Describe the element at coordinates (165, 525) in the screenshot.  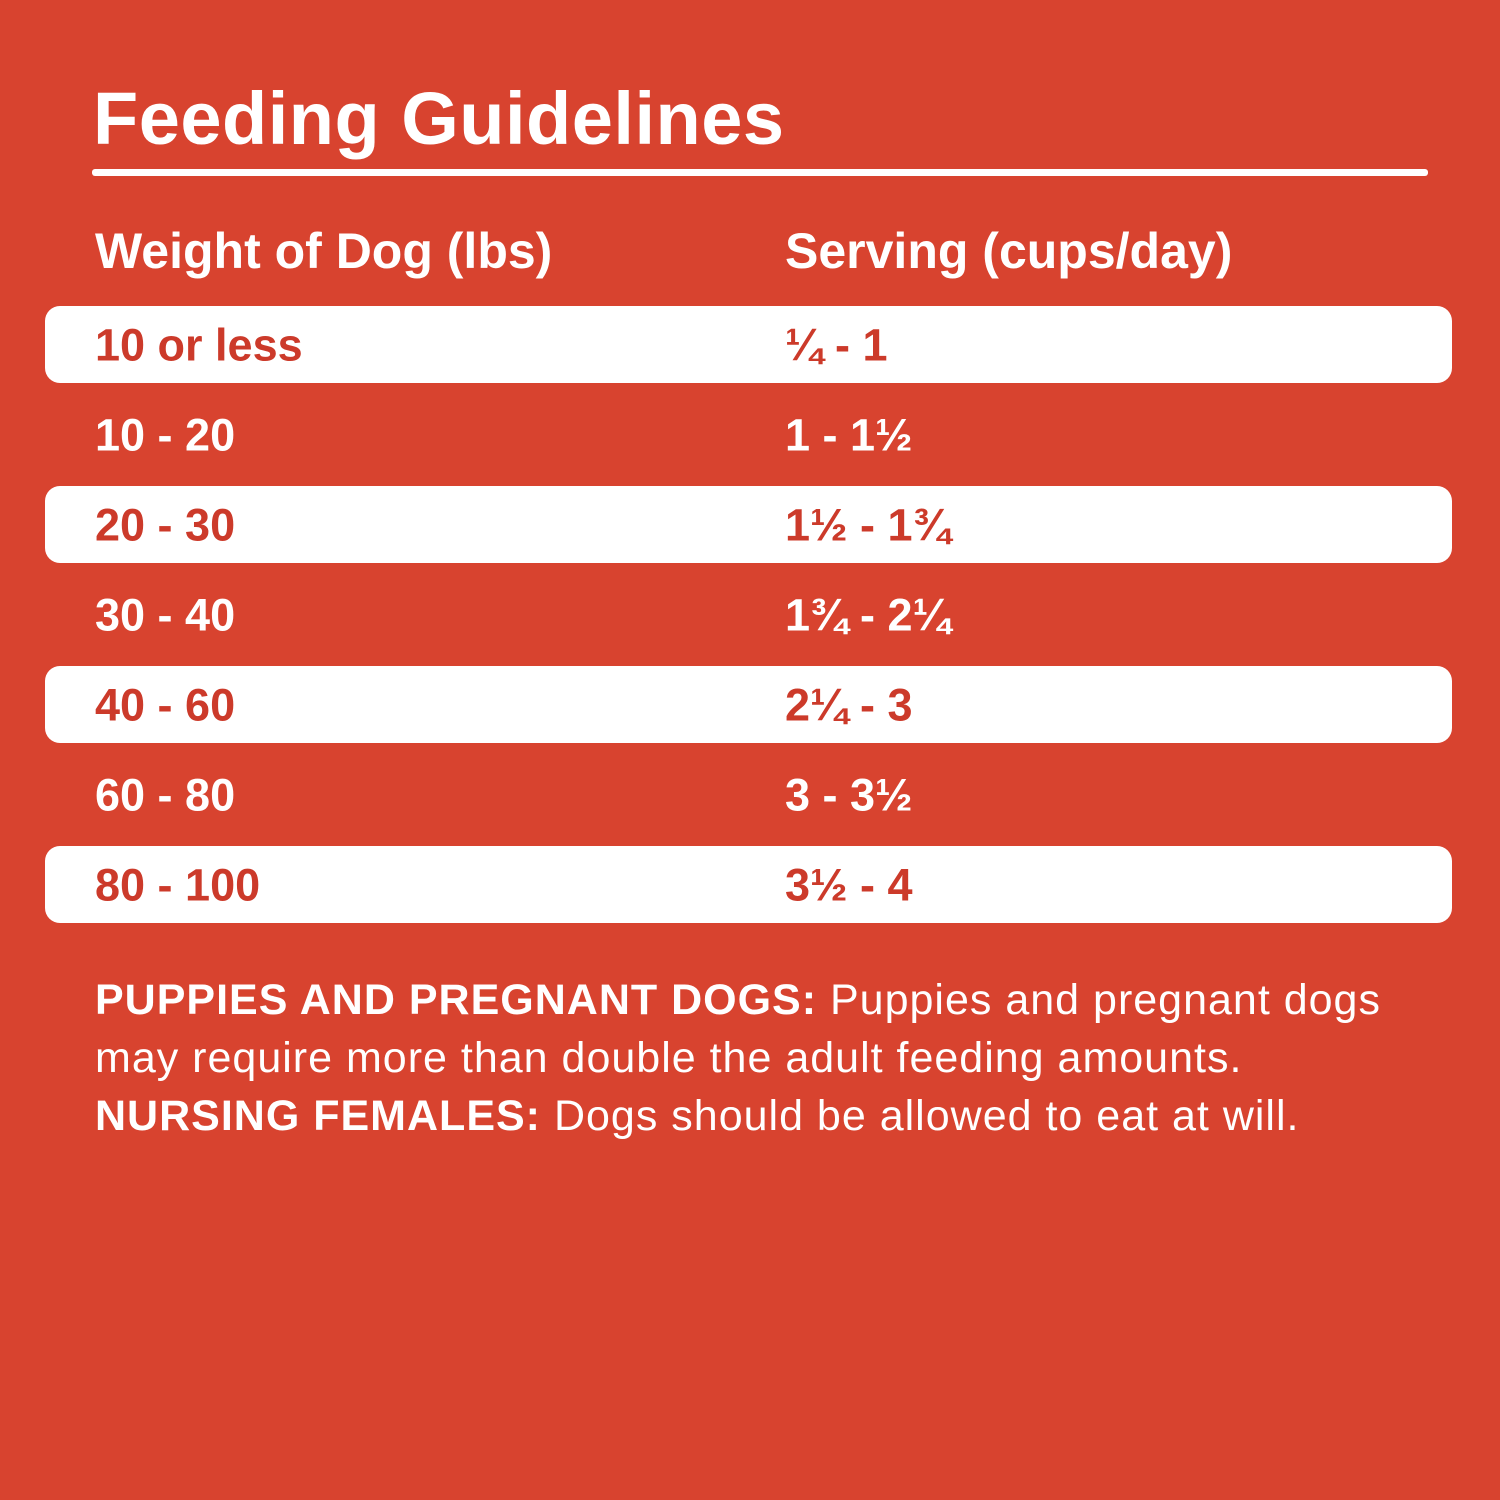
I see `weight-cell: 20 - 30` at that location.